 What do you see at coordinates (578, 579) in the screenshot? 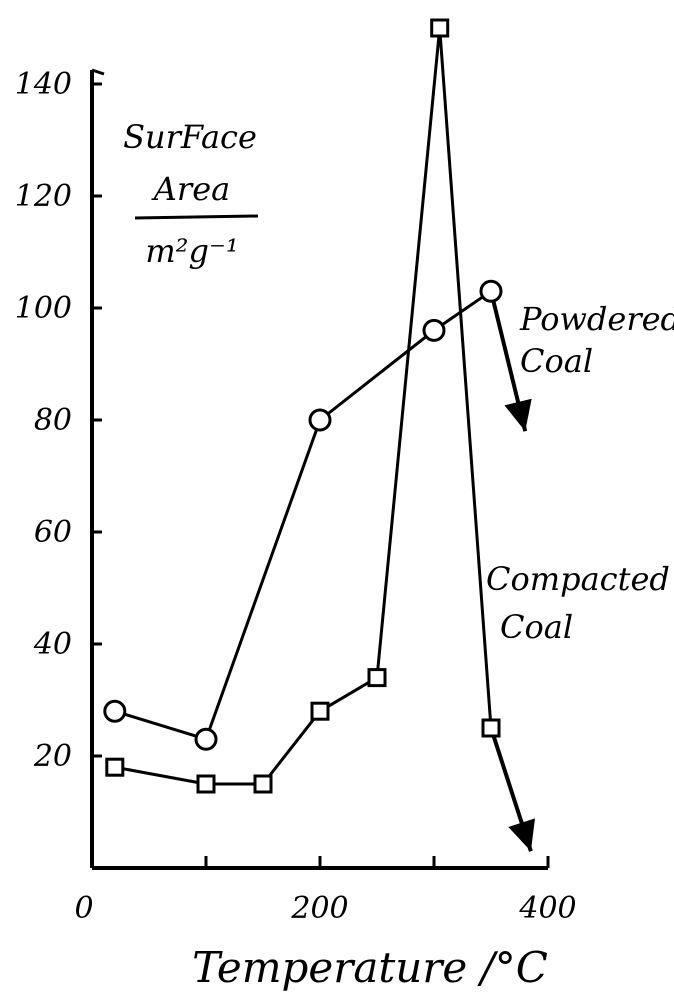
I see `series-label-2-line-1: Compacted` at bounding box center [578, 579].